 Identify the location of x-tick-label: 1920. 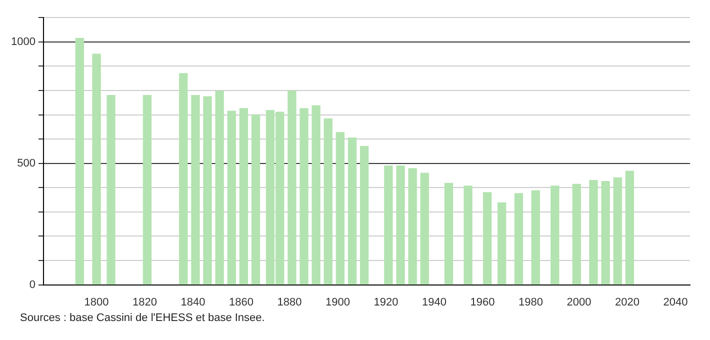
(386, 302).